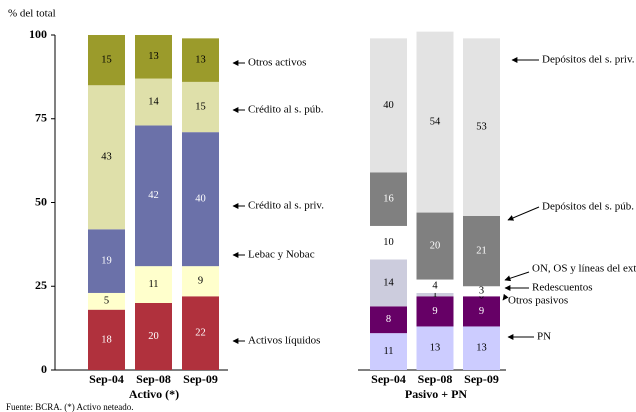 The image size is (636, 412). Describe the element at coordinates (544, 337) in the screenshot. I see `legend-label: PN` at that location.